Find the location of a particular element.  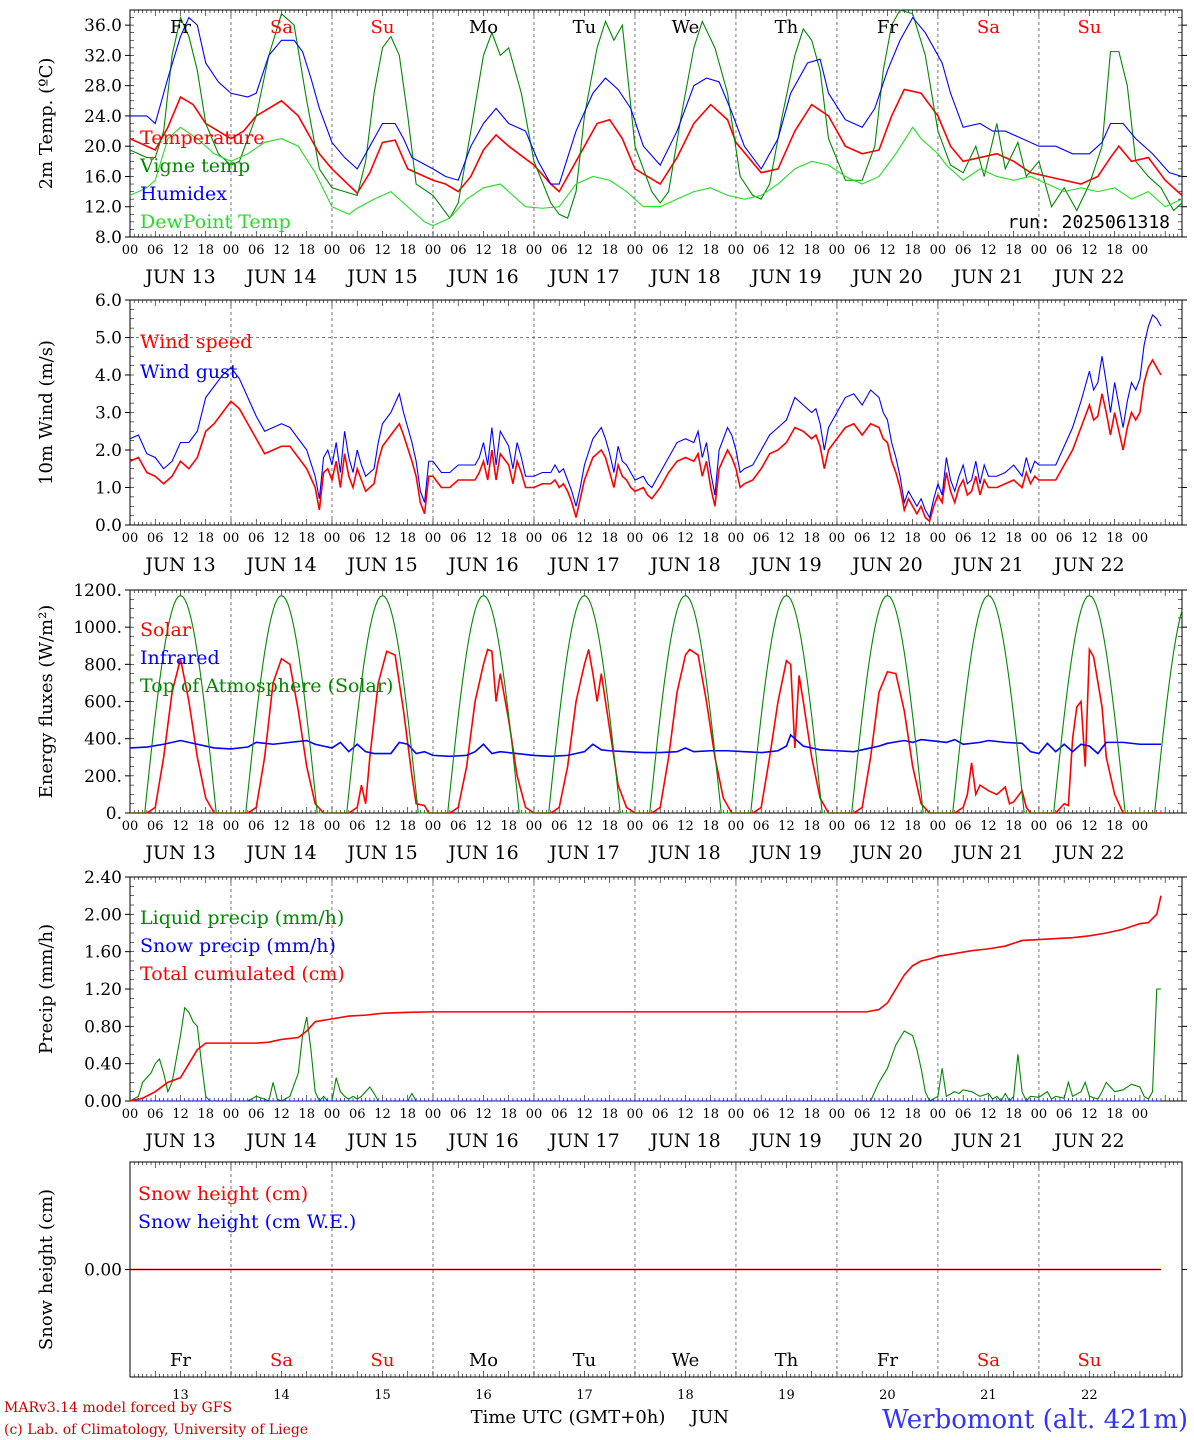

date-label: JUN 16 is located at coordinates (482, 565).